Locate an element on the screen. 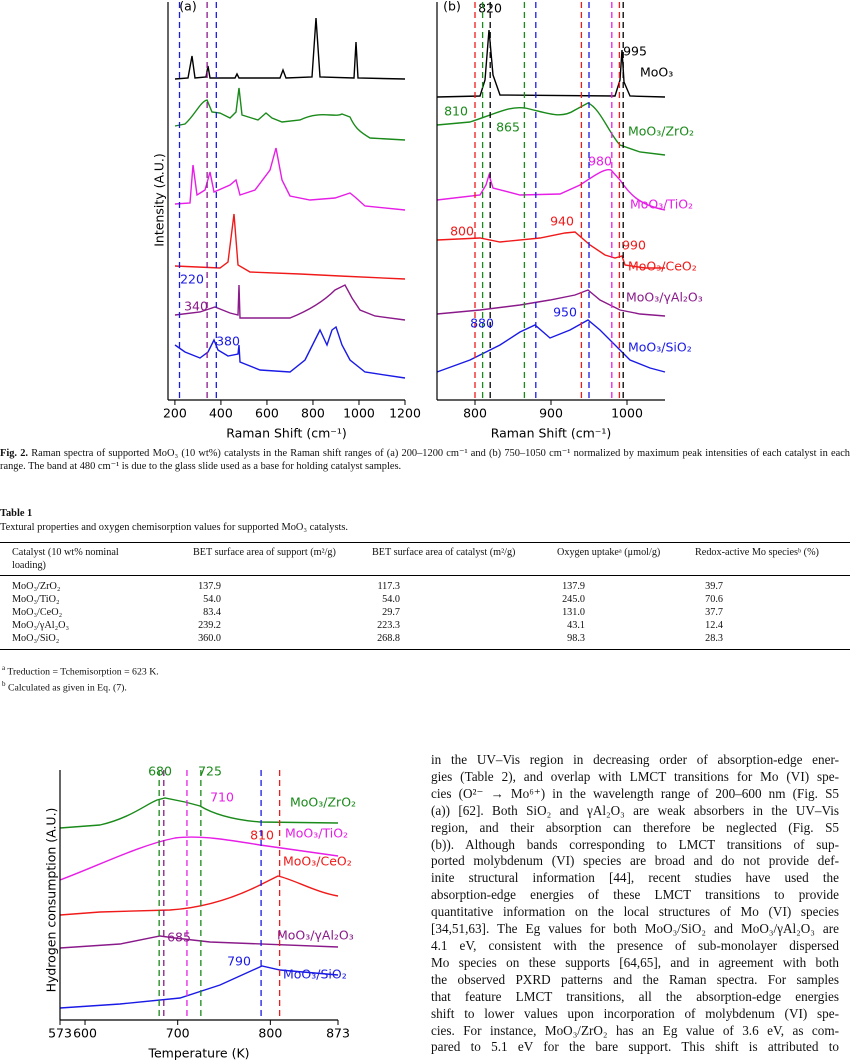 The width and height of the screenshot is (850, 1063). x-tick-label: 1000 is located at coordinates (359, 413).